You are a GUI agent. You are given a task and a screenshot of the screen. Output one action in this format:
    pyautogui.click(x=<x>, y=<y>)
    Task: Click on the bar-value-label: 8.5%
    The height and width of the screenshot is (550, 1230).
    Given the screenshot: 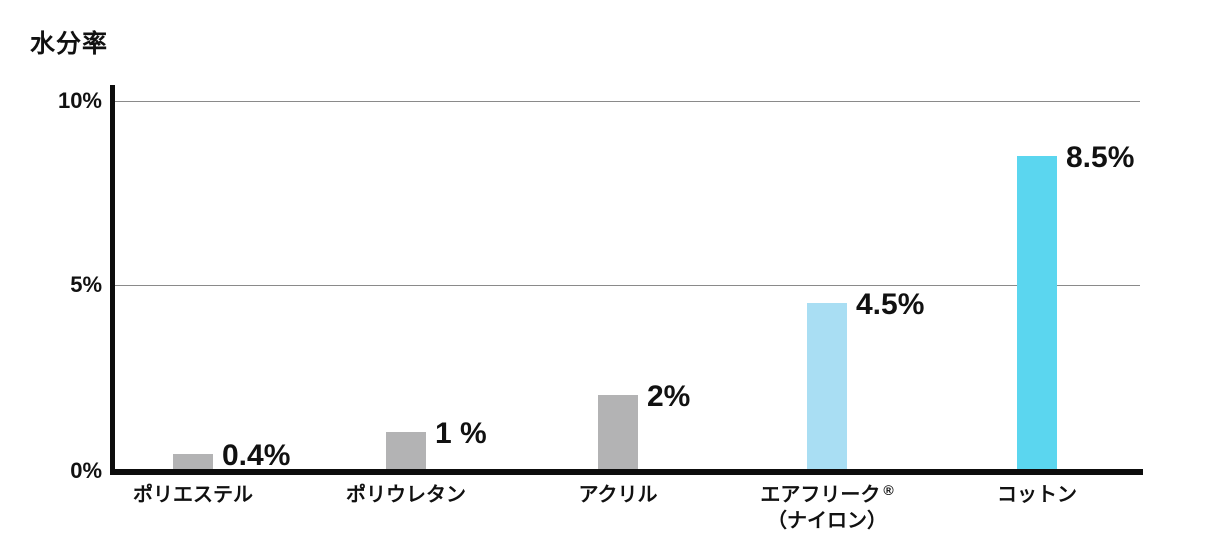 What is the action you would take?
    pyautogui.click(x=1100, y=157)
    